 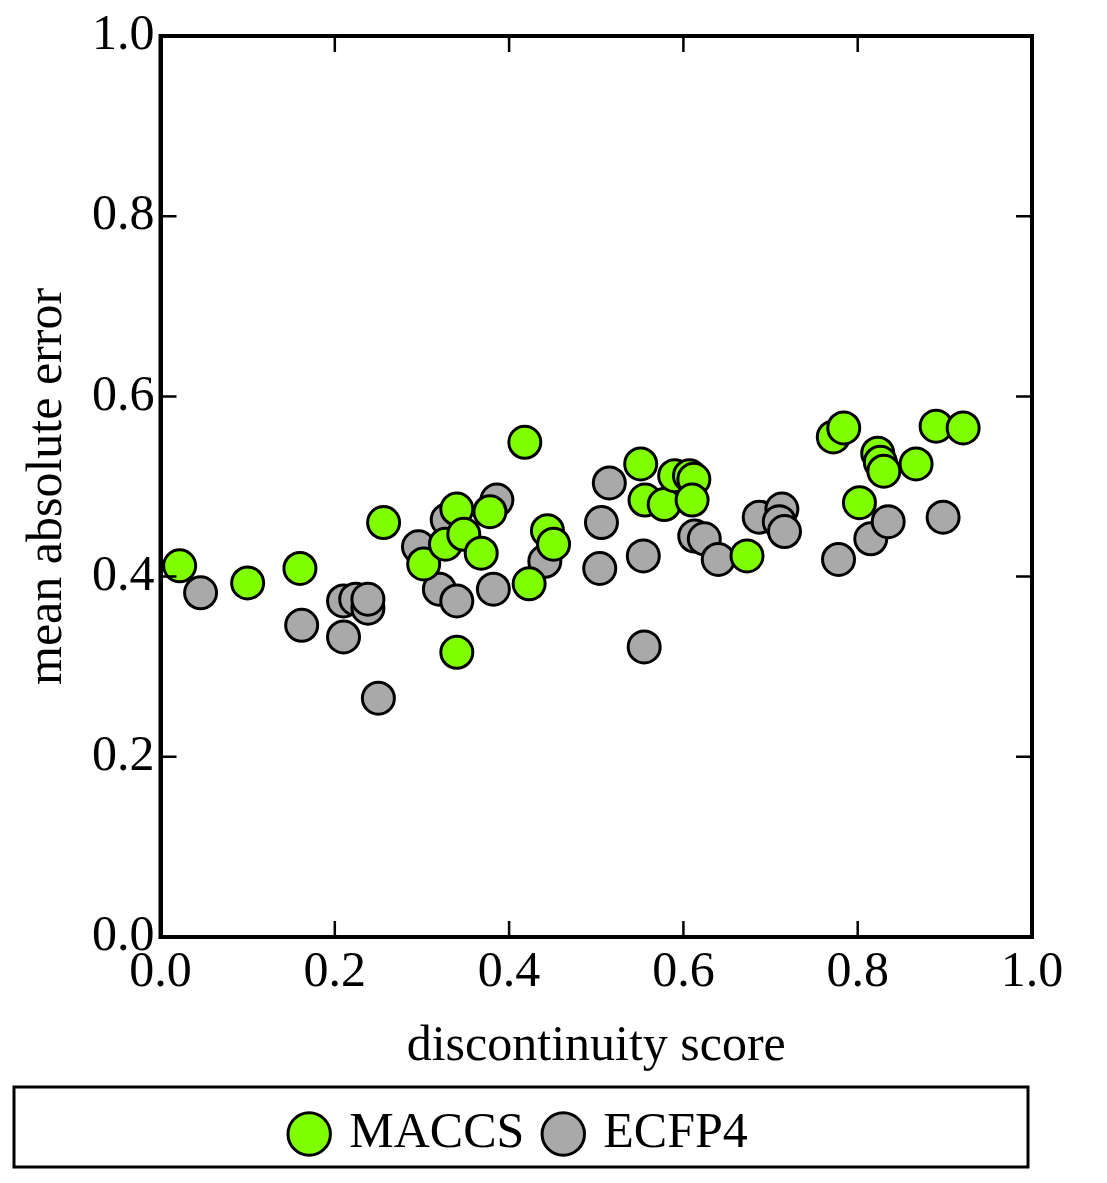 I want to click on x-tick-label: 0.4, so click(x=509, y=969).